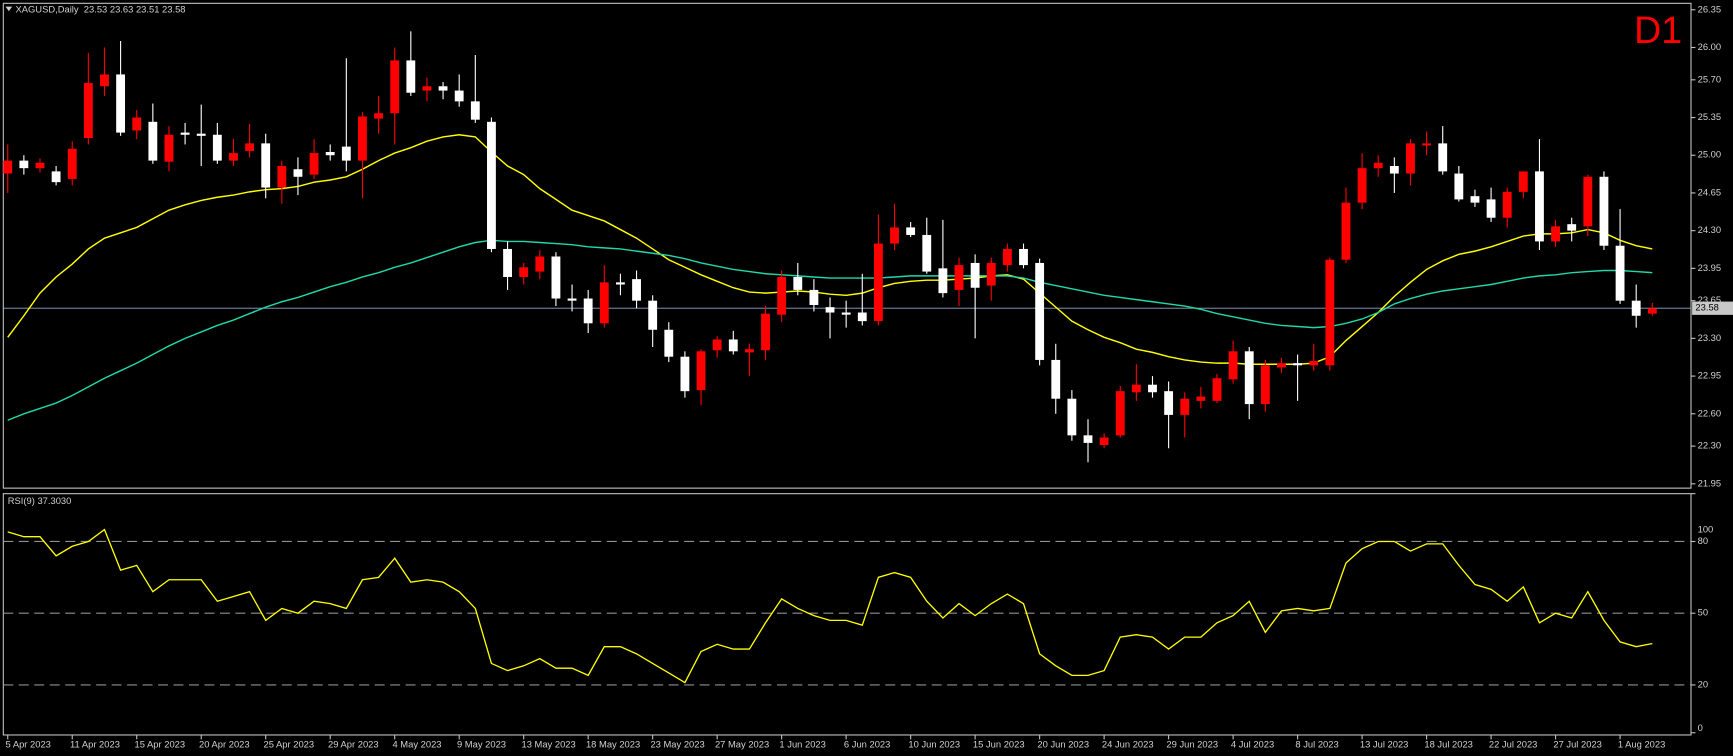  What do you see at coordinates (1700, 727) in the screenshot?
I see `y-tick-label: 0` at bounding box center [1700, 727].